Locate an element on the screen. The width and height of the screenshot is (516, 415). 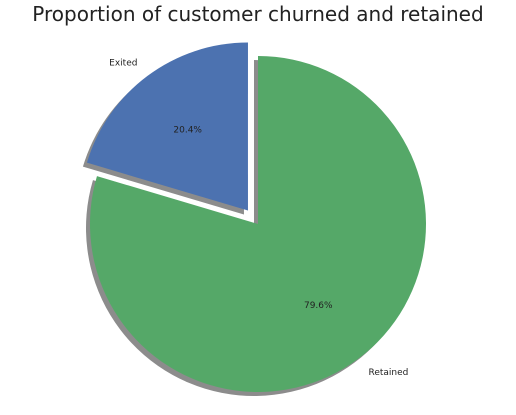
pct-label-retained: 79.6% is located at coordinates (318, 306).